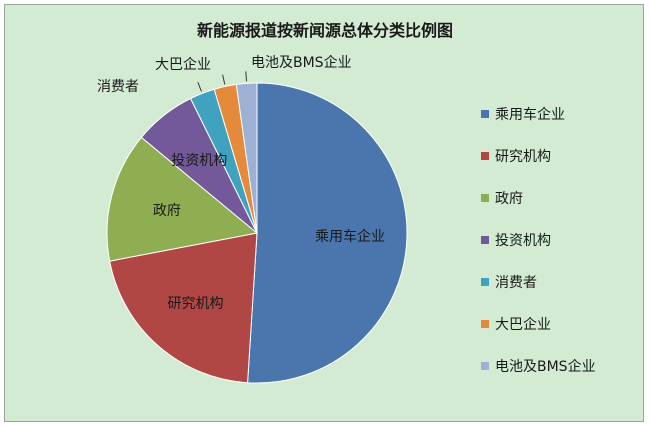  I want to click on pie-slice-battery, so click(246, 158).